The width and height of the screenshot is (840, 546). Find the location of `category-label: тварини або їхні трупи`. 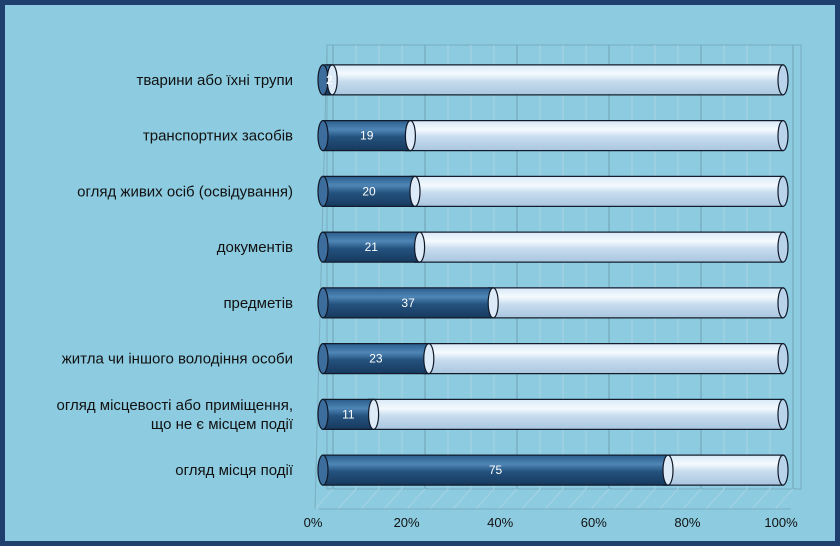

category-label: тварини або їхні трупи is located at coordinates (214, 80).